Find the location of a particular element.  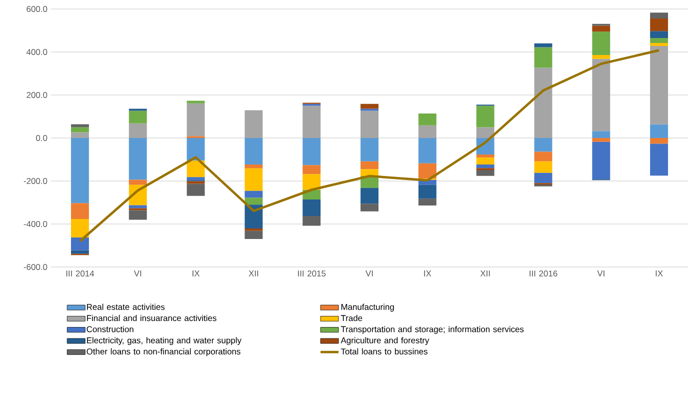

legend-label: Construction is located at coordinates (110, 329).